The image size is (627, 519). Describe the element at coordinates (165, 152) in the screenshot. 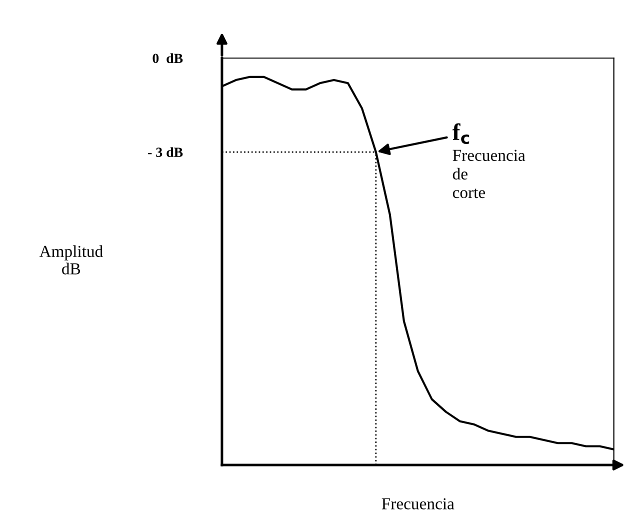

I see `y-tick-label: - 3 dB` at that location.